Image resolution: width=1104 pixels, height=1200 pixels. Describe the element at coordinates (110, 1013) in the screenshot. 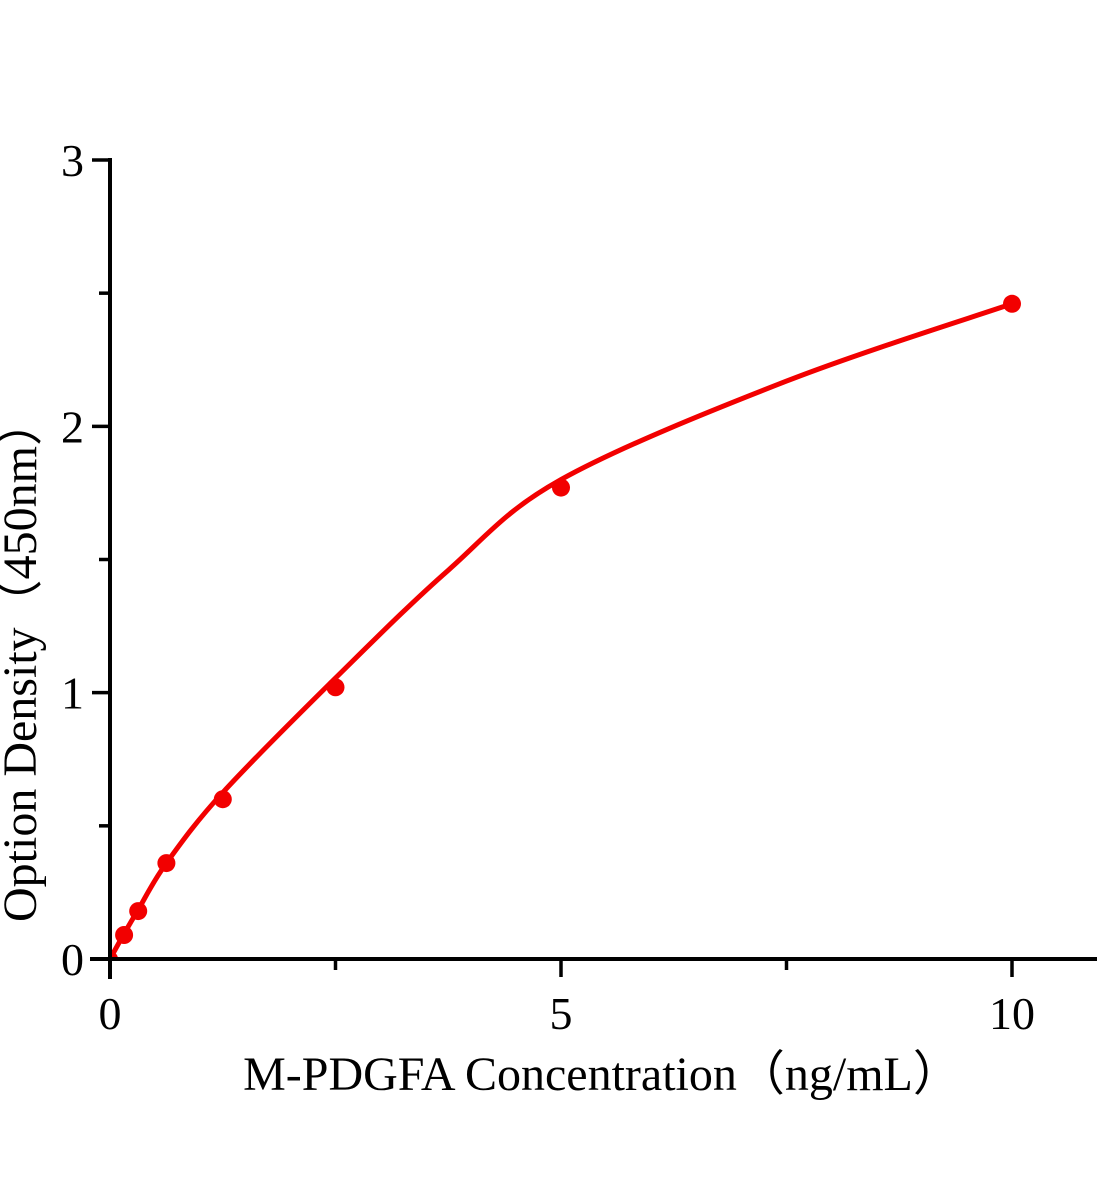

I see `x-tick-label: 0` at that location.